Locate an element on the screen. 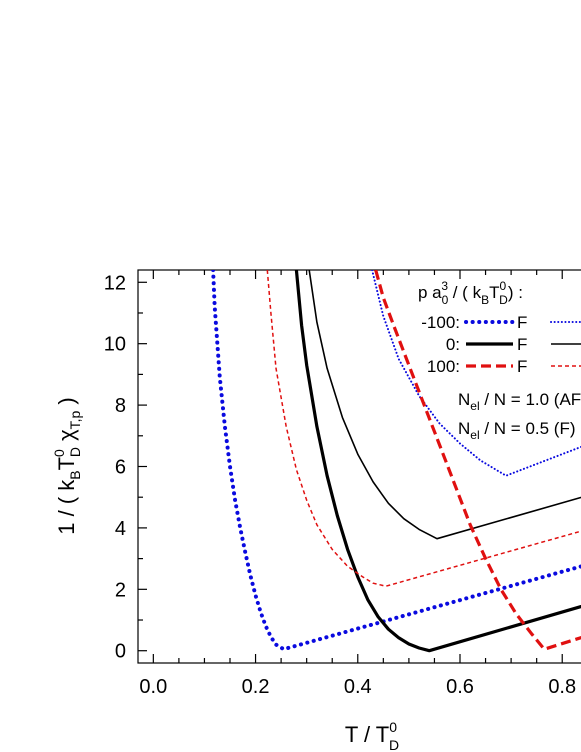 This screenshot has width=581, height=752. x-tick-label: 0.6 is located at coordinates (460, 687).